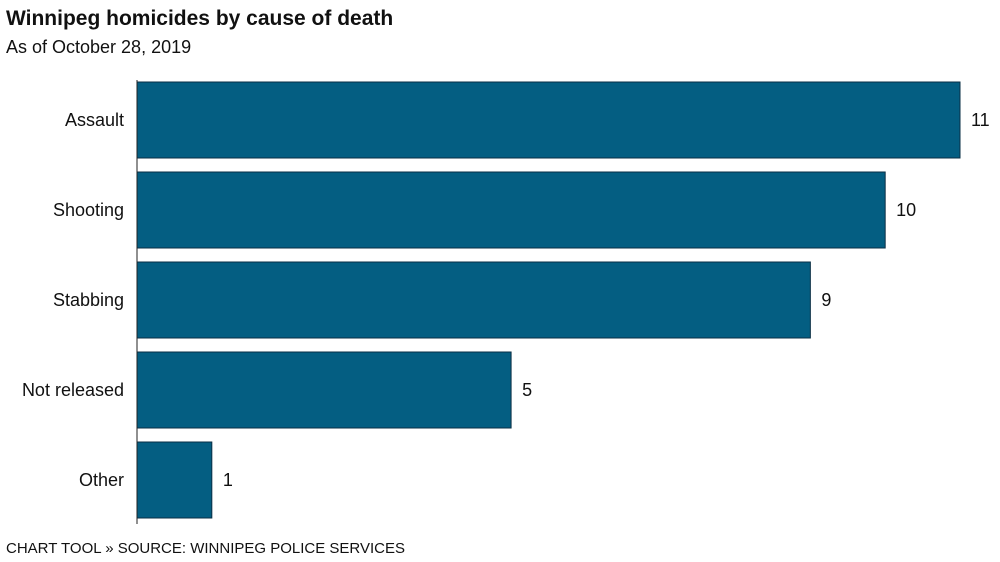 The width and height of the screenshot is (1000, 562). I want to click on data-label: 10, so click(906, 210).